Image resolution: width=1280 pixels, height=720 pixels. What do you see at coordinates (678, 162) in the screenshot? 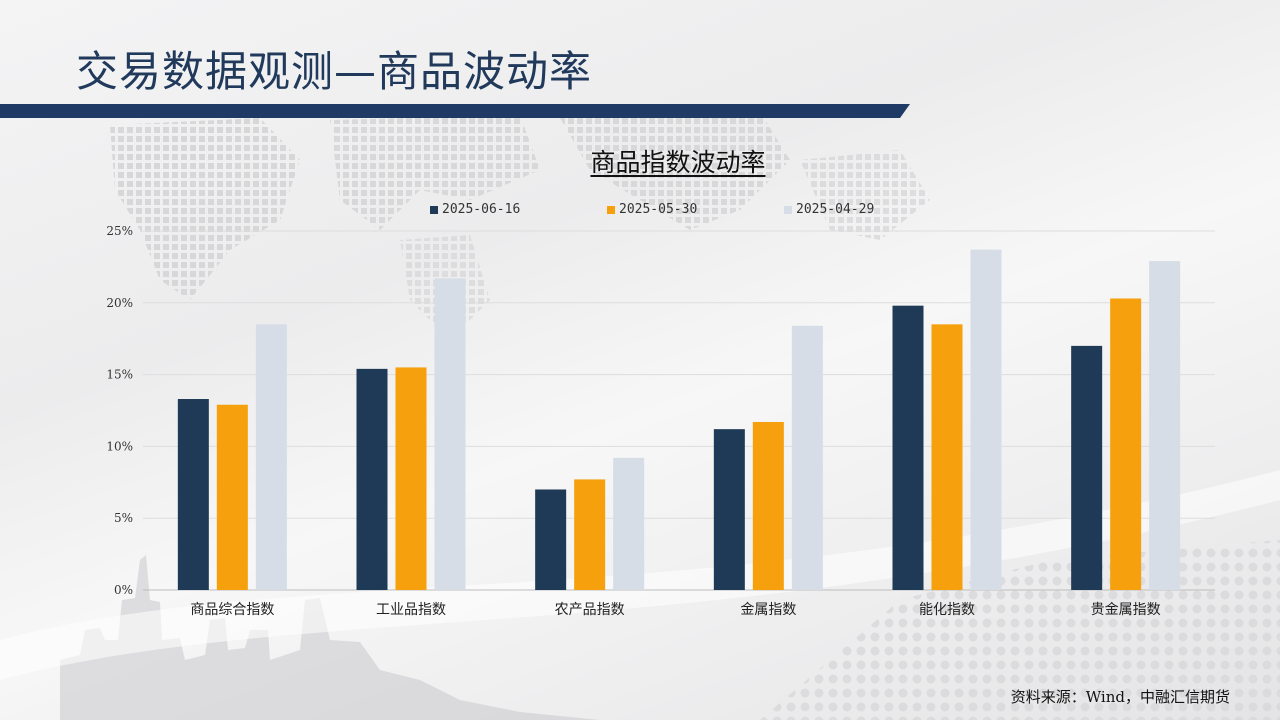
I see `chart-title: 商品指数波动率` at bounding box center [678, 162].